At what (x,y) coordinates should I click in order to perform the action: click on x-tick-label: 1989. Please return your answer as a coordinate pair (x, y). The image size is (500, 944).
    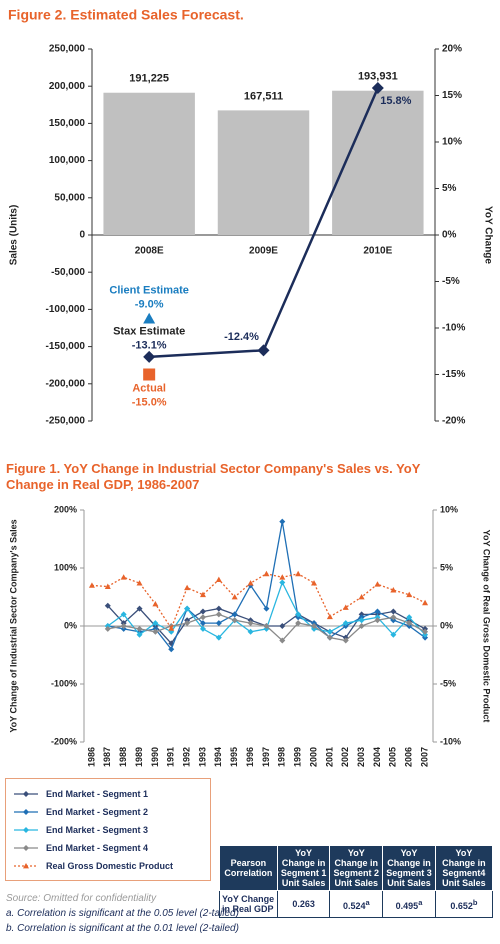
    Looking at the image, I should click on (139, 757).